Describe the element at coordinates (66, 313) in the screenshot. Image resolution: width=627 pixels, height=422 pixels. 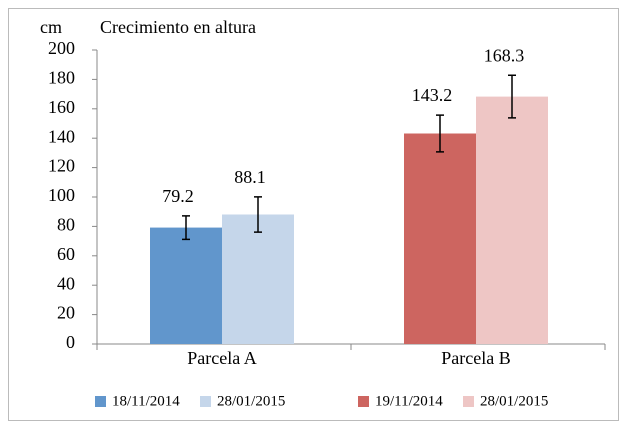
I see `y-tick-label: 20` at that location.